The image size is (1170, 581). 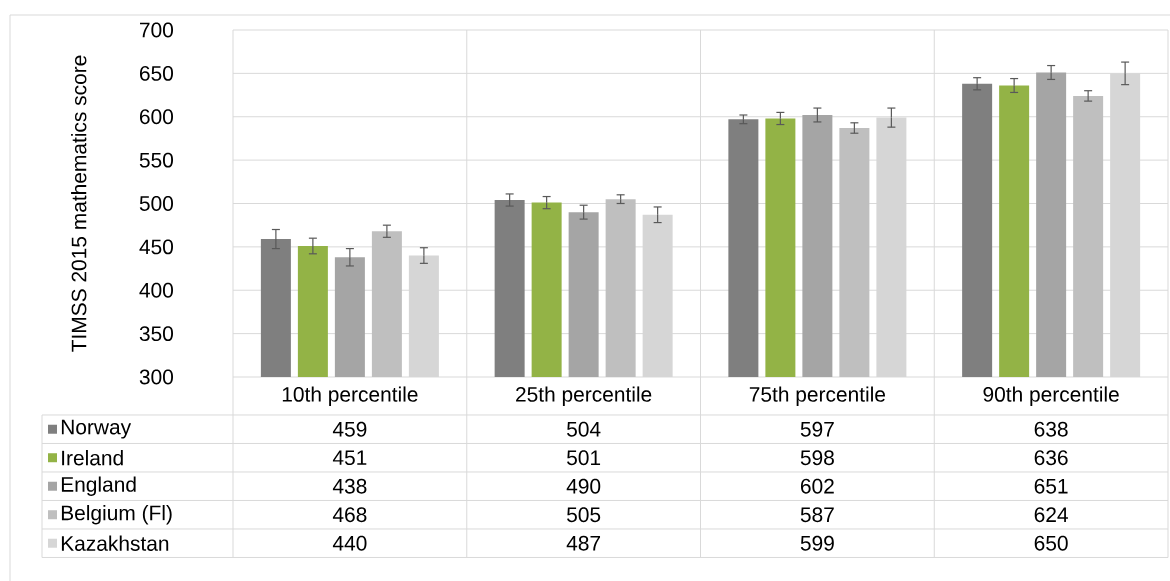 I want to click on y-axis-title: TIMSS 2015 mathematics score, so click(x=79, y=203).